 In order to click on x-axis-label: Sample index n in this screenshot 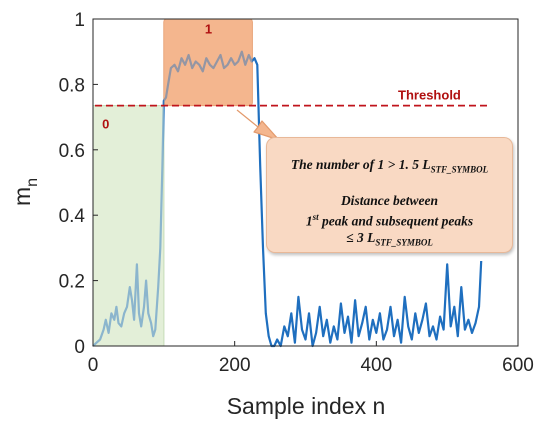, I will do `click(306, 406)`.